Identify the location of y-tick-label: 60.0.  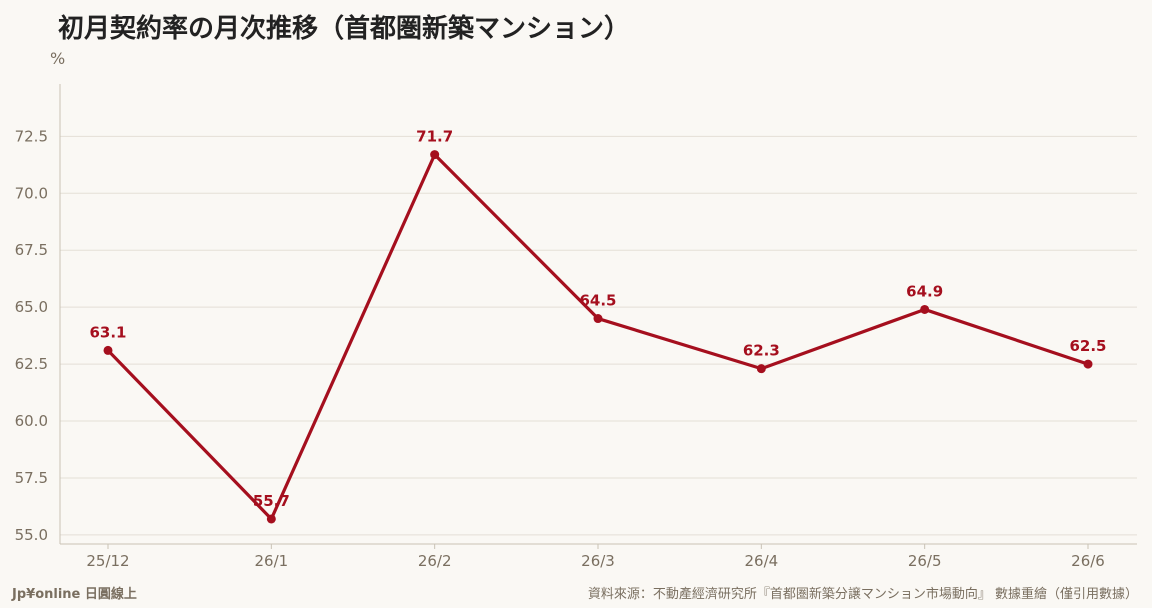
(31, 421).